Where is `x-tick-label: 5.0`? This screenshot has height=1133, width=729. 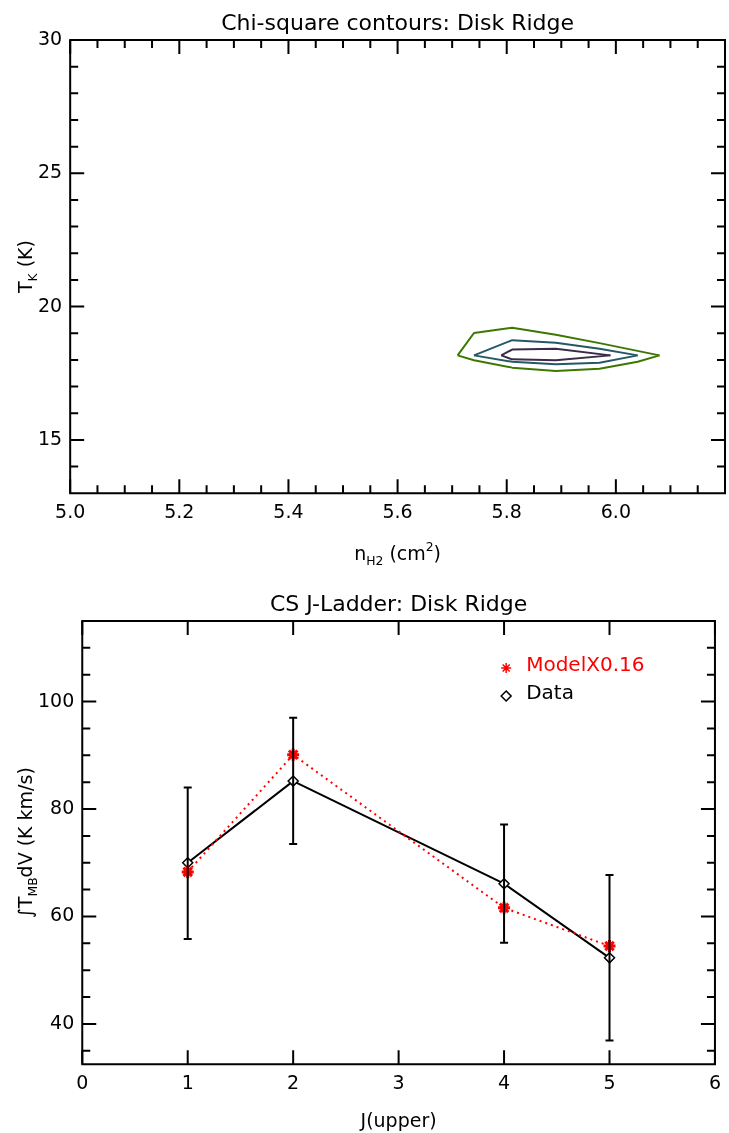 x-tick-label: 5.0 is located at coordinates (70, 510).